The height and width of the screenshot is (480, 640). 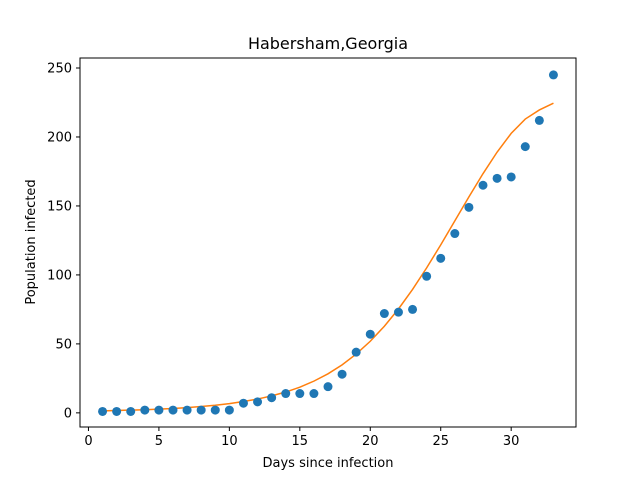 What do you see at coordinates (68, 413) in the screenshot?
I see `y-tick-label: 0` at bounding box center [68, 413].